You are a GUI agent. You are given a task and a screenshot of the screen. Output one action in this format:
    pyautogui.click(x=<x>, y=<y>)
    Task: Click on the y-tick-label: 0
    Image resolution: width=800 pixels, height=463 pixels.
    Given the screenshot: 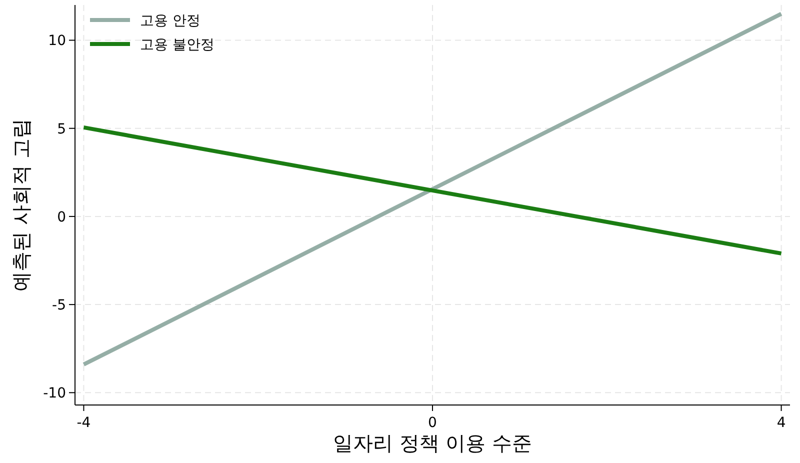 What is the action you would take?
    pyautogui.click(x=61, y=217)
    